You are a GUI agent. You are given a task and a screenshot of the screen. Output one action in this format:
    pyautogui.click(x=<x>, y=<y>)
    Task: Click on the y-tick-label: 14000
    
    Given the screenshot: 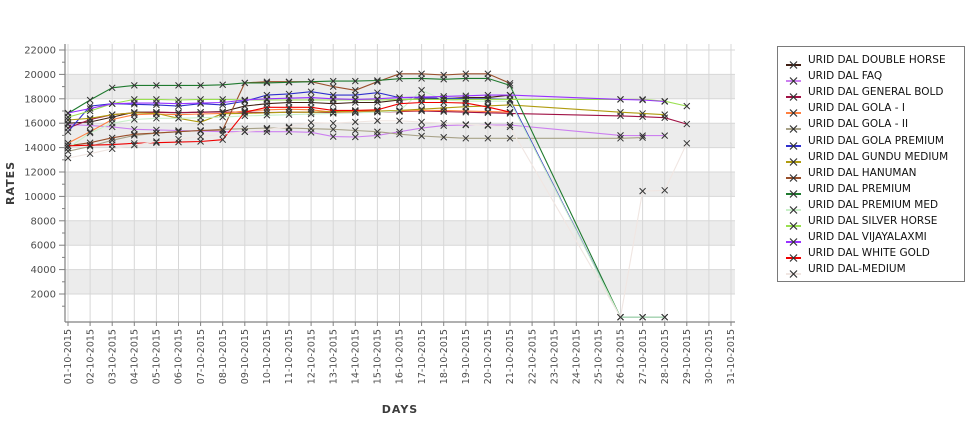 What is the action you would take?
    pyautogui.click(x=40, y=148)
    